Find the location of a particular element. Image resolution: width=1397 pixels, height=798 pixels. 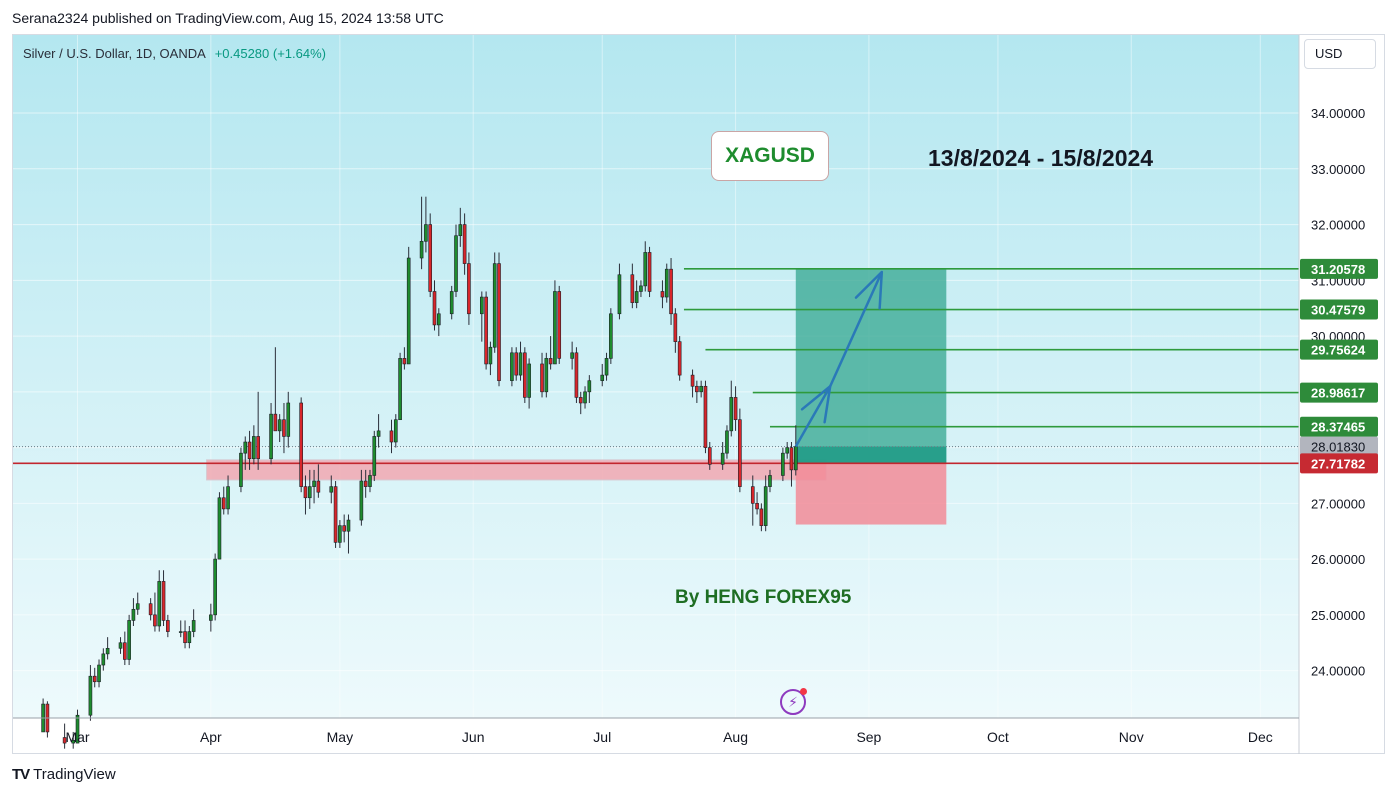

x-tick-label: May is located at coordinates (340, 737).